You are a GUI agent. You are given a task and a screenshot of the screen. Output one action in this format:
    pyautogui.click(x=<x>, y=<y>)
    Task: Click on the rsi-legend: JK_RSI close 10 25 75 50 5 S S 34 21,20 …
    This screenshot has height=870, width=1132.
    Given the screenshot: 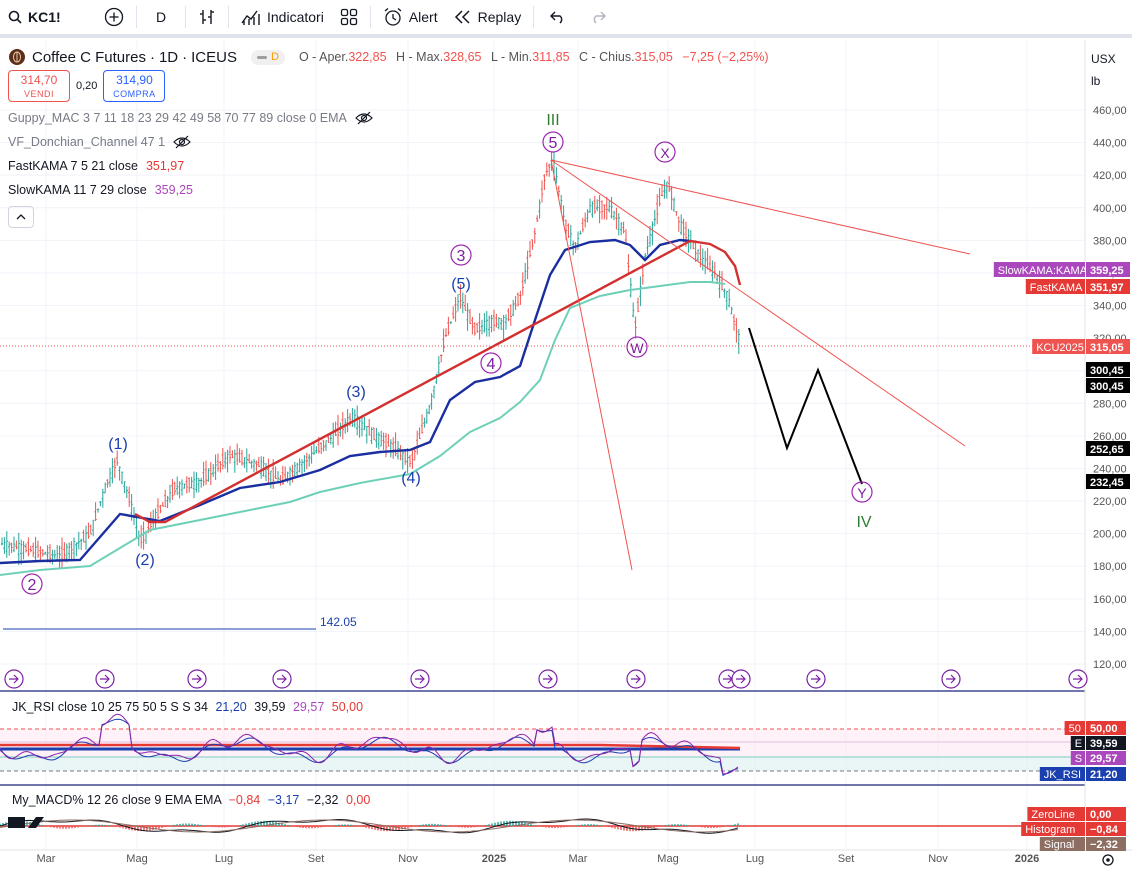 What is the action you would take?
    pyautogui.click(x=187, y=707)
    